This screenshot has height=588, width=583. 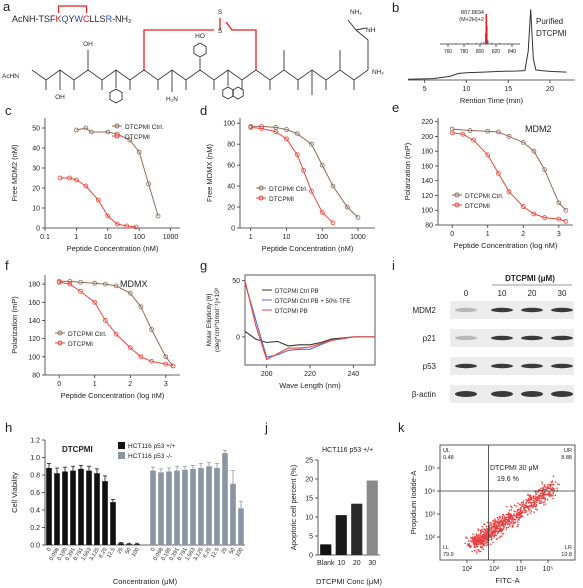 What do you see at coordinates (49, 550) in the screenshot?
I see `x-tick-label: 0` at bounding box center [49, 550].